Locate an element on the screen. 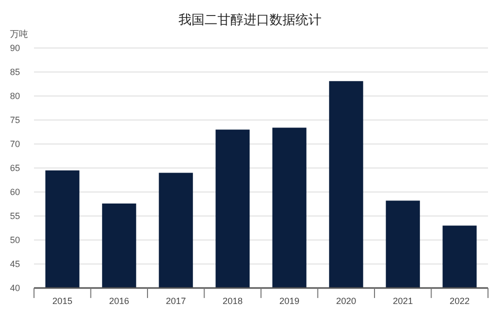 This screenshot has width=500, height=315. ytick: 50 is located at coordinates (15, 240).